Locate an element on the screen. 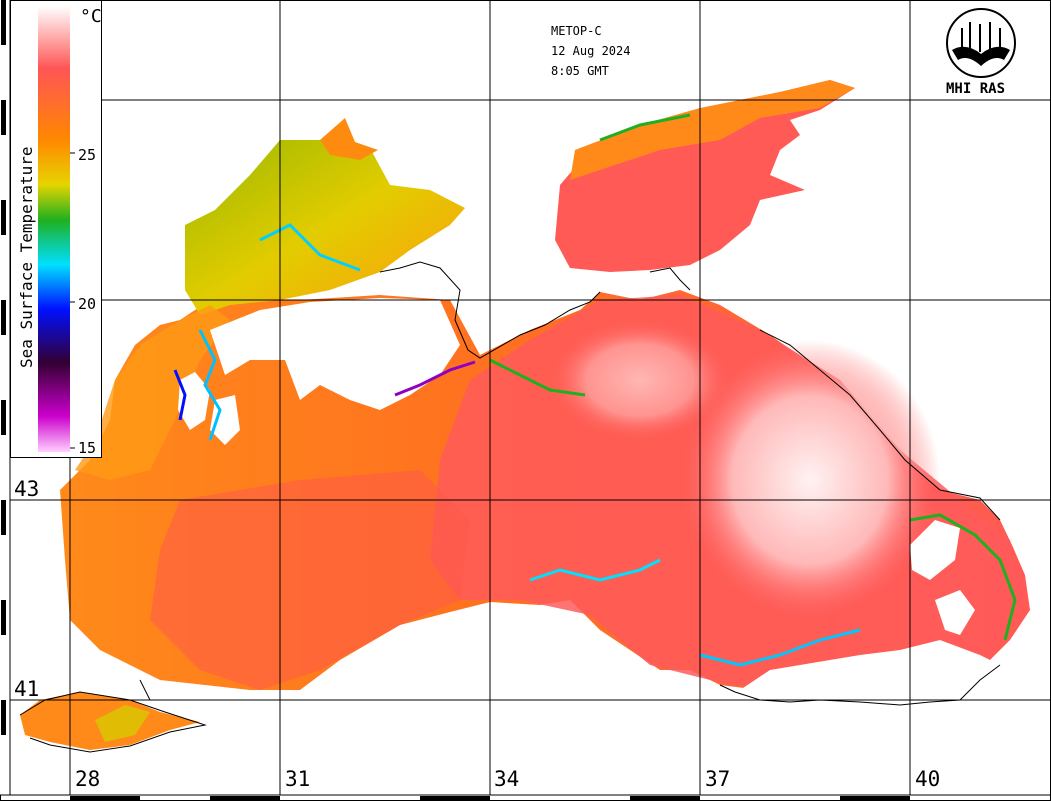 The height and width of the screenshot is (801, 1051). lon-label-28: 28 is located at coordinates (87, 779).